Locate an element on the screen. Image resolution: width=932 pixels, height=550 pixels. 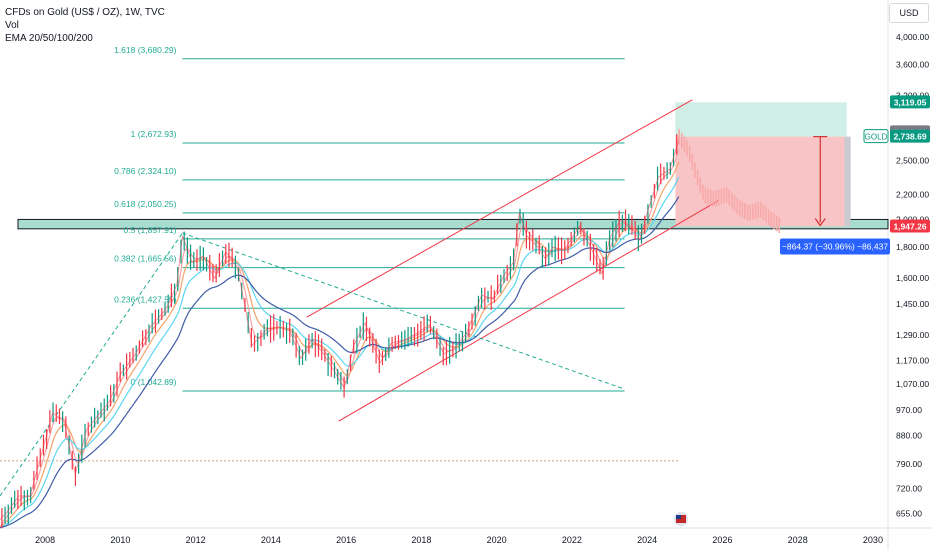
fib-level-label: 0.618 (2,050.25) is located at coordinates (145, 204).